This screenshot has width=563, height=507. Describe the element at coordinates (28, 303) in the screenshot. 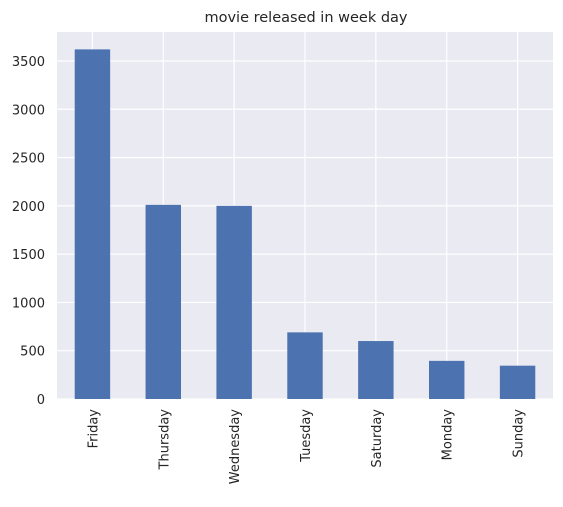

I see `y-tick-label: 1000` at that location.